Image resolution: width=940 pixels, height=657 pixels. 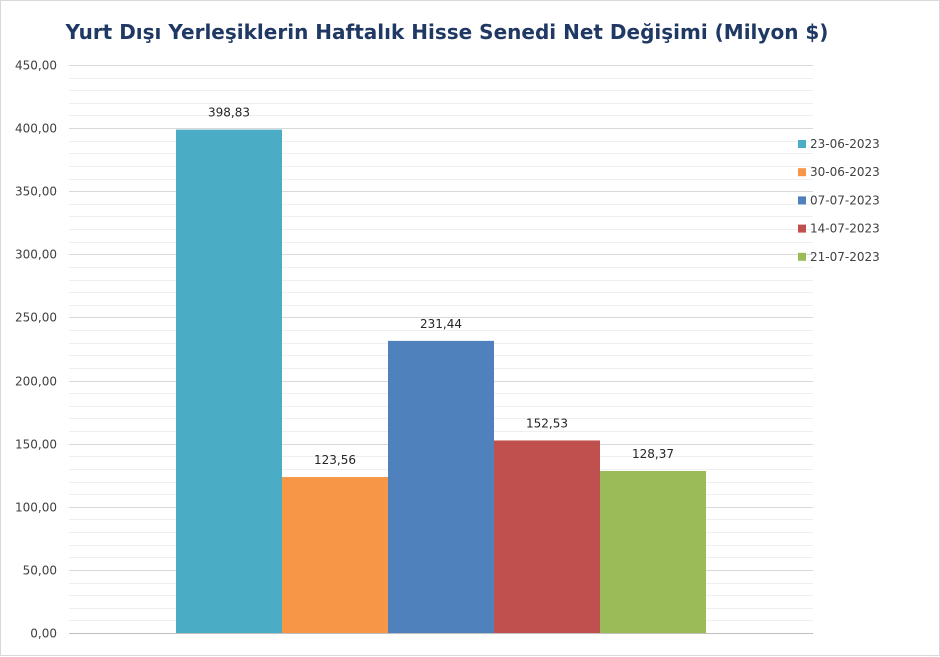 I want to click on y-tick-label: 300,00, so click(x=36, y=255).